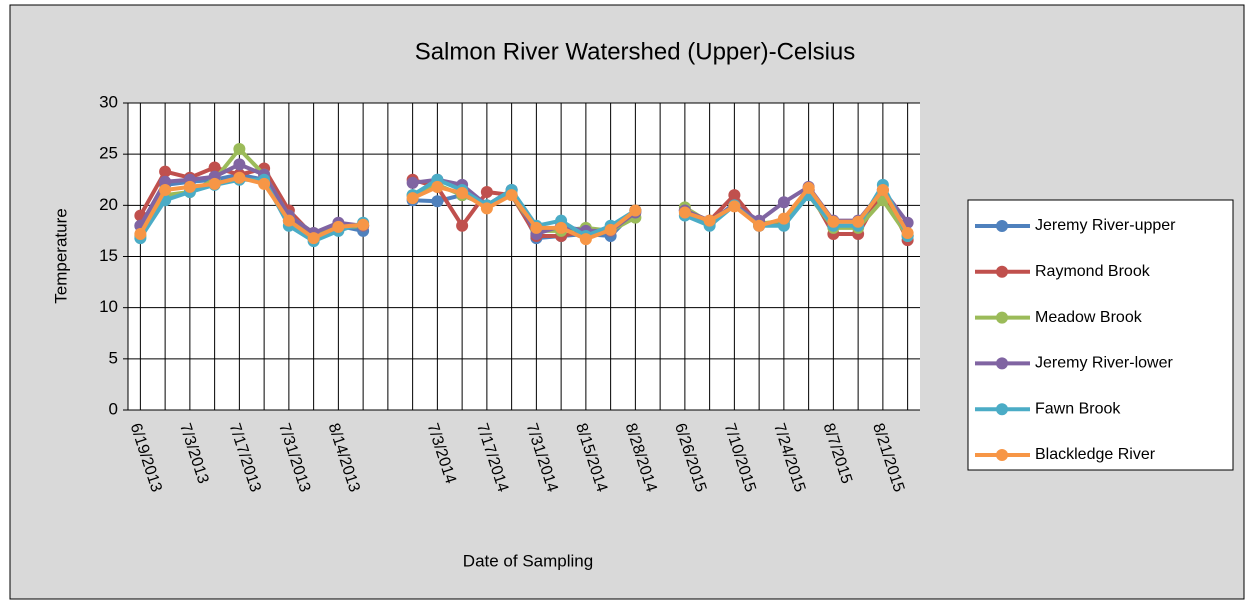 The width and height of the screenshot is (1253, 610). What do you see at coordinates (1078, 408) in the screenshot?
I see `legend-label: Fawn Brook` at bounding box center [1078, 408].